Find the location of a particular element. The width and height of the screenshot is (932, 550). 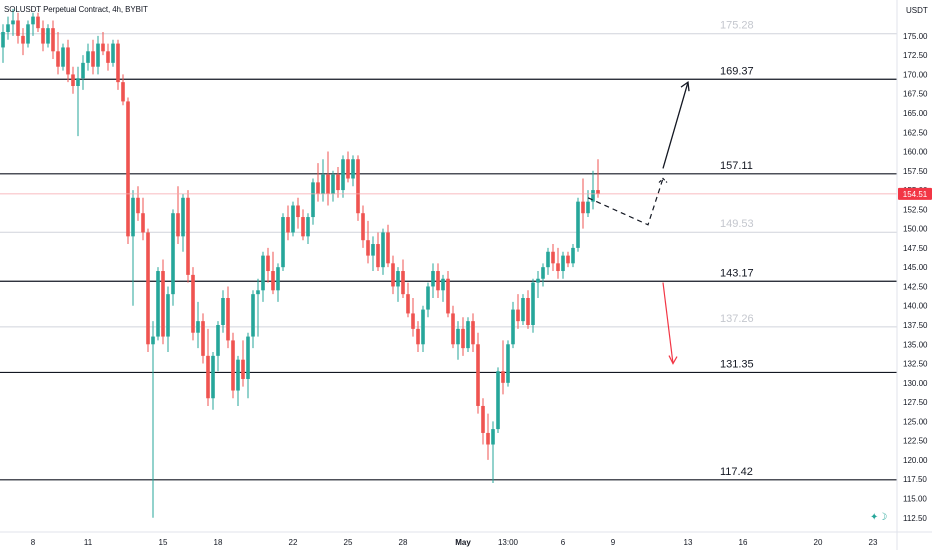

price-tick-label: 167.50 is located at coordinates (915, 94).